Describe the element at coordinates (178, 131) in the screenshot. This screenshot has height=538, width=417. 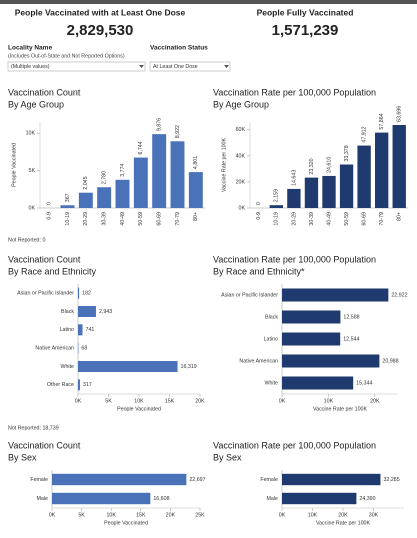
I see `value-label: 8,922` at that location.